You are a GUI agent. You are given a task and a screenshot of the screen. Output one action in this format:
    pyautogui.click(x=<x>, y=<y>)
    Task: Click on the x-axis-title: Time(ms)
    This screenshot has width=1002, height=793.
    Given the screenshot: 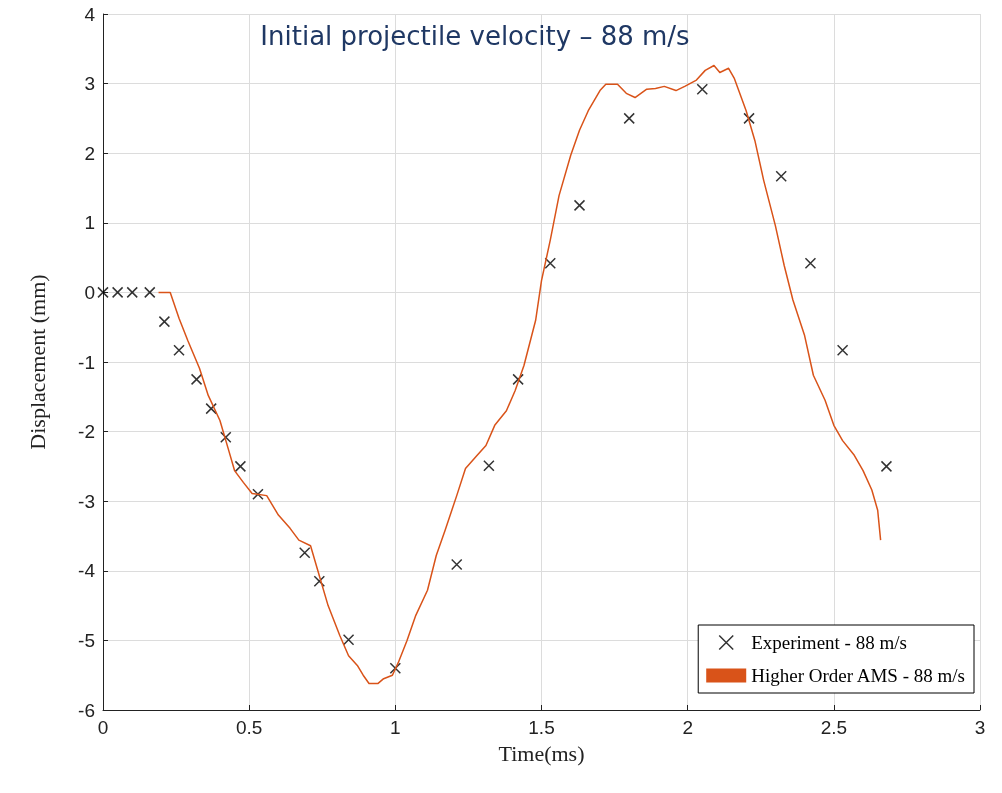 What is the action you would take?
    pyautogui.click(x=541, y=753)
    